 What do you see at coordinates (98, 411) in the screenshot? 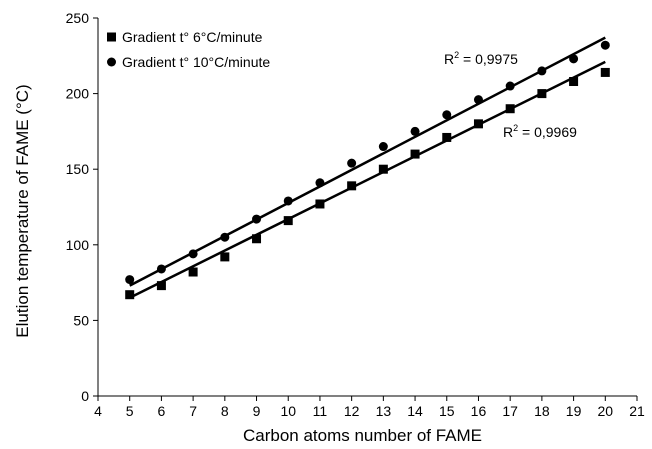
I see `x-tick-label: 4` at bounding box center [98, 411].